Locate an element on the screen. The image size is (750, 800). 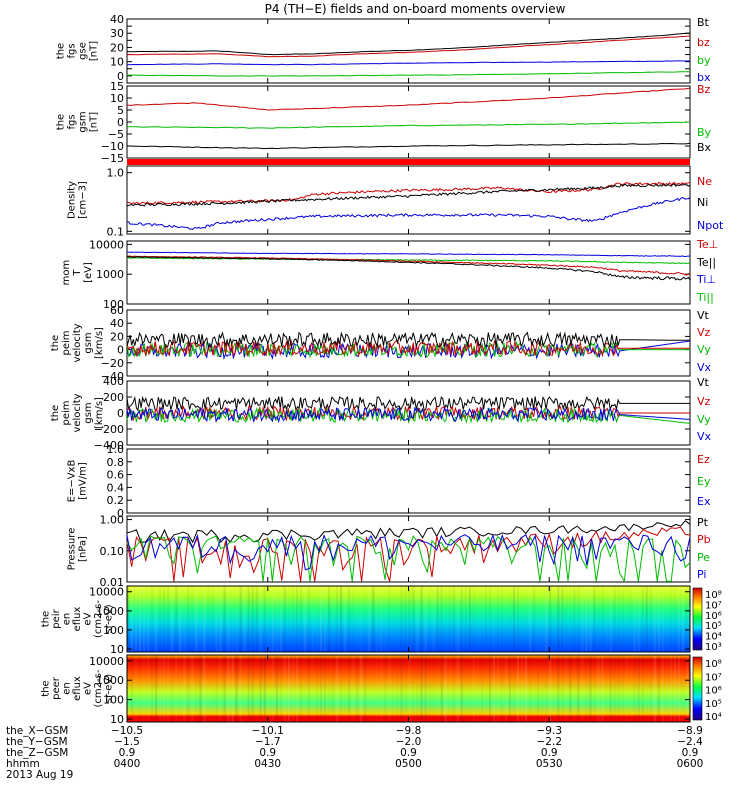
y-tick-label: 10 is located at coordinates (117, 98).